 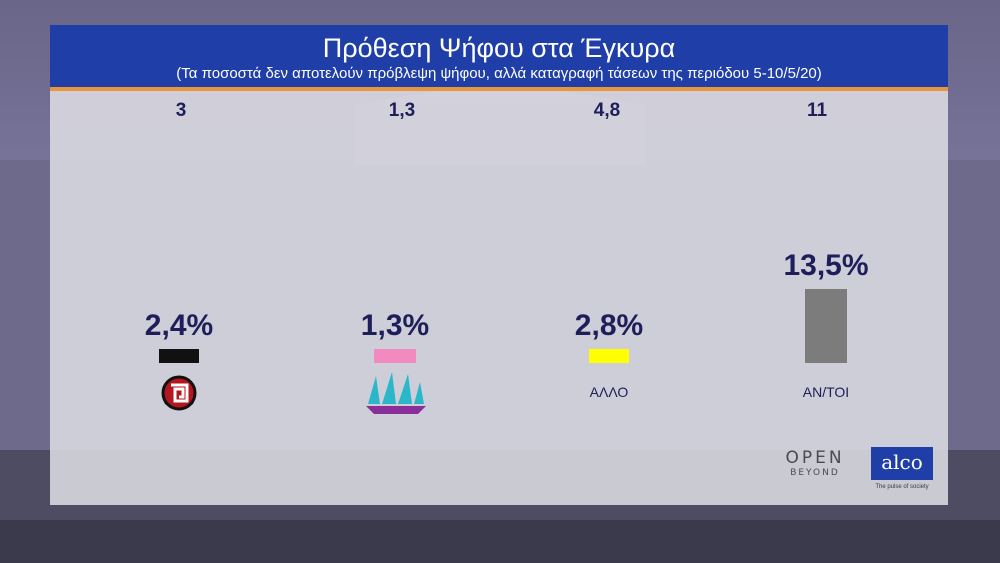 I want to click on open-logo-line2: BEYOND, so click(x=815, y=473).